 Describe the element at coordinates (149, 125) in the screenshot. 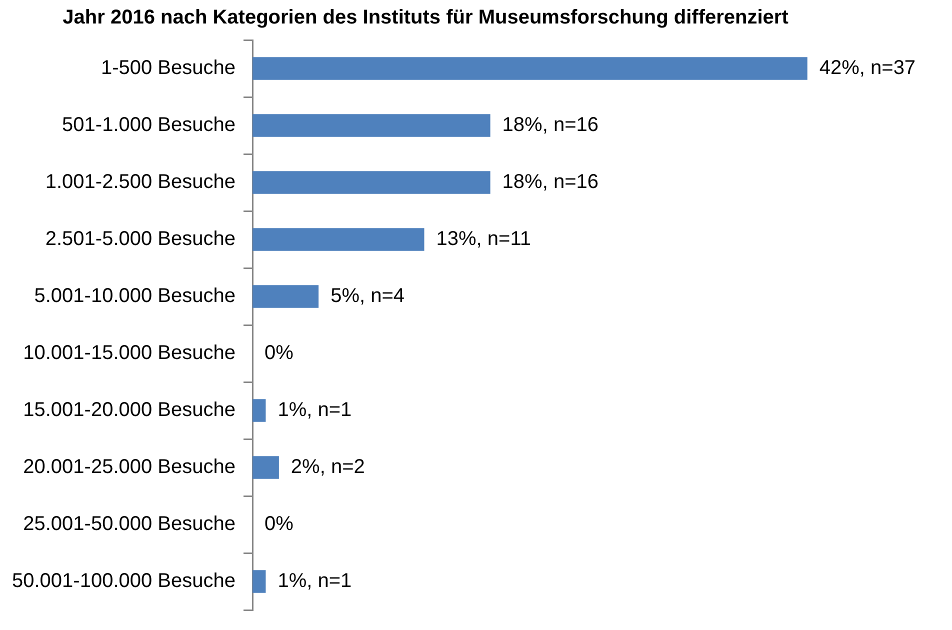

I see `y-tick-label: 501-1.000 Besuche` at that location.